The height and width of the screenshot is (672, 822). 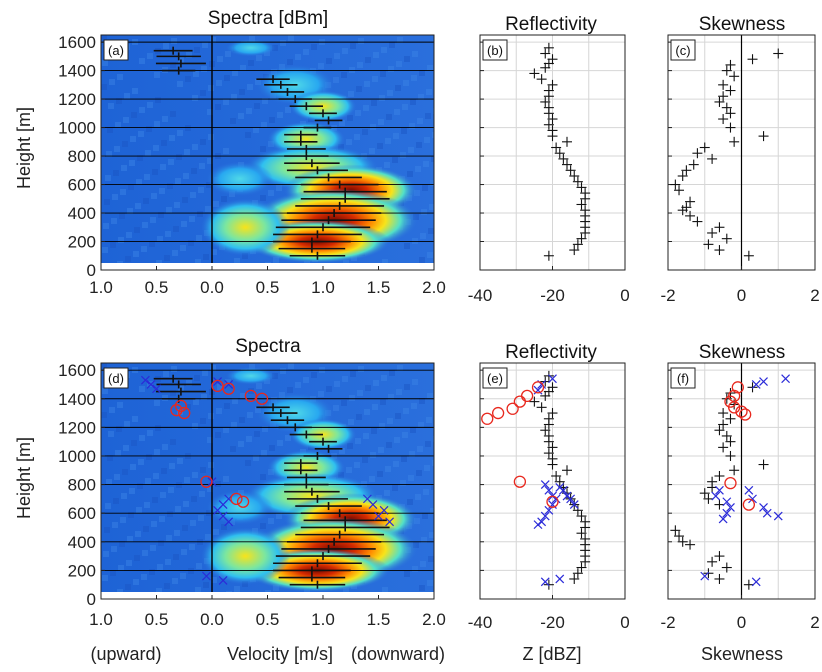 I want to click on panel-label-box, so click(x=683, y=378).